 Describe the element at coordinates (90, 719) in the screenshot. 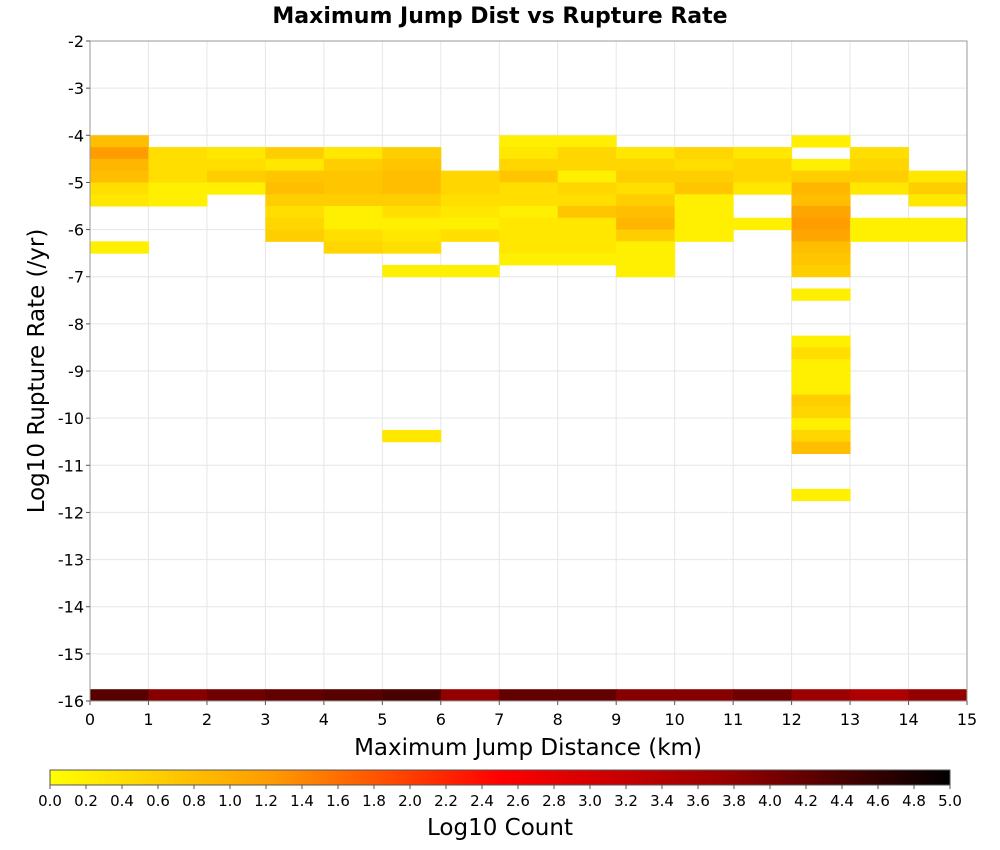

I see `x-tick-label: 0` at that location.